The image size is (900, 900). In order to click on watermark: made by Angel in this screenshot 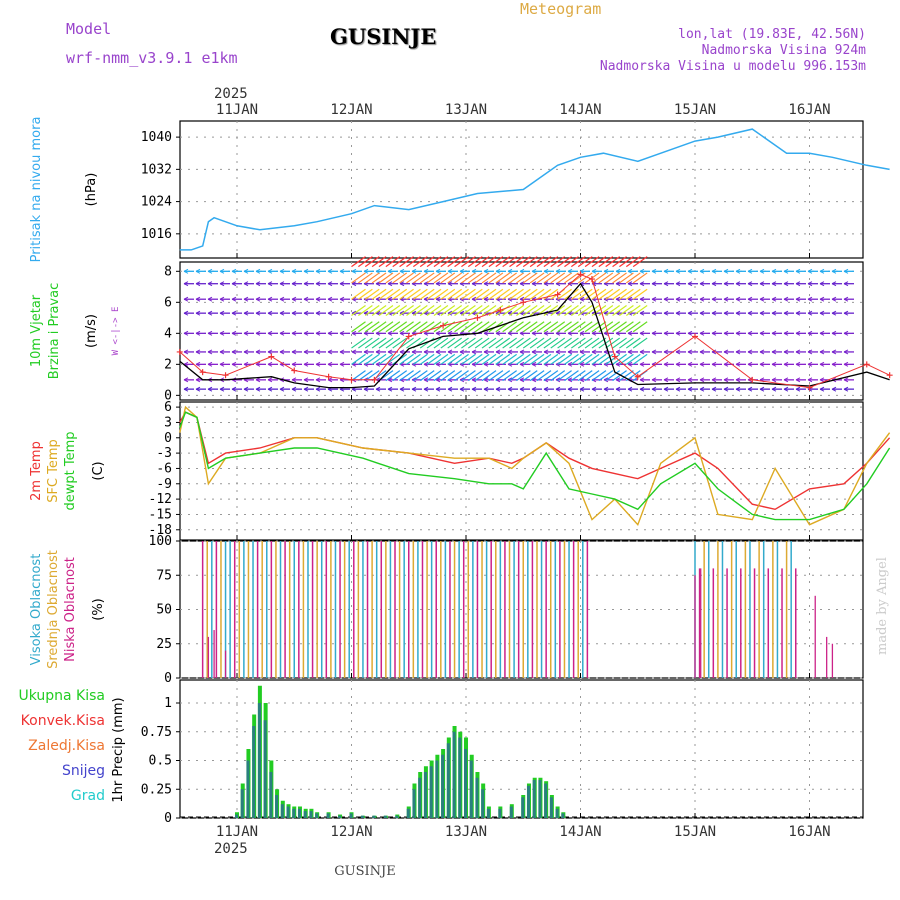, I will do `click(882, 606)`.